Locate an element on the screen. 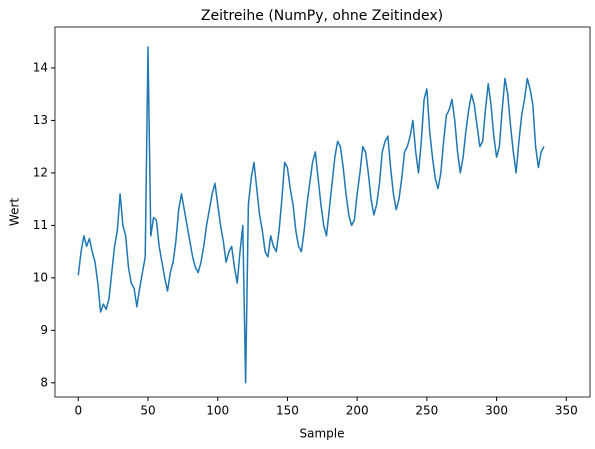 Image resolution: width=595 pixels, height=449 pixels. x-tick-label: 200 is located at coordinates (357, 411).